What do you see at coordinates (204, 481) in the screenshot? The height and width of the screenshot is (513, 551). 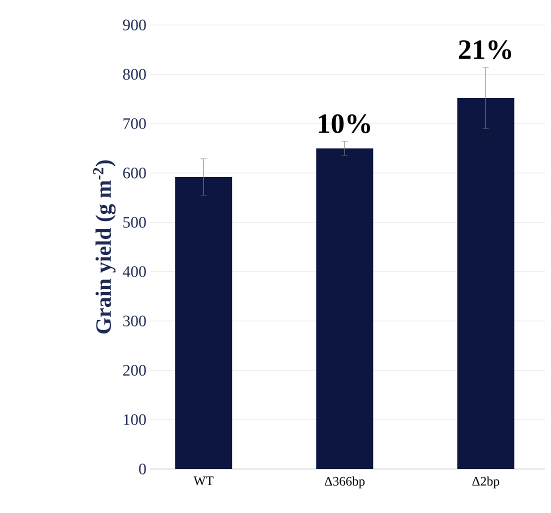 I see `x-tick-label: WT` at bounding box center [204, 481].